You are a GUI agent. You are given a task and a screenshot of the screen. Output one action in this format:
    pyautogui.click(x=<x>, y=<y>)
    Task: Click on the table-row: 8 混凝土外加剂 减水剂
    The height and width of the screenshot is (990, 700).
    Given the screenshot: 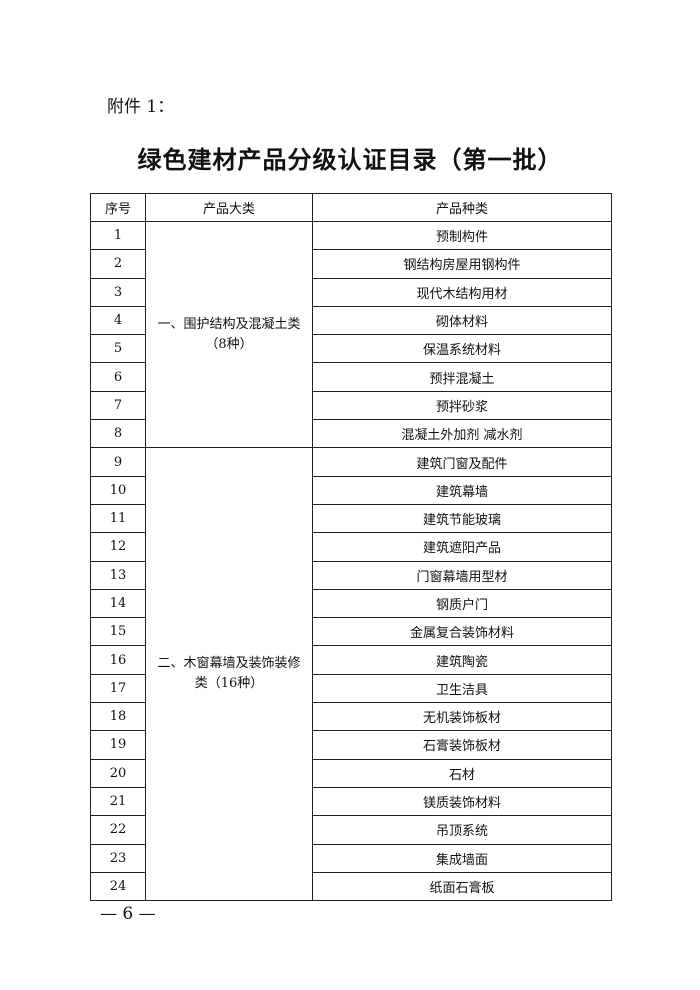 What is the action you would take?
    pyautogui.click(x=351, y=434)
    